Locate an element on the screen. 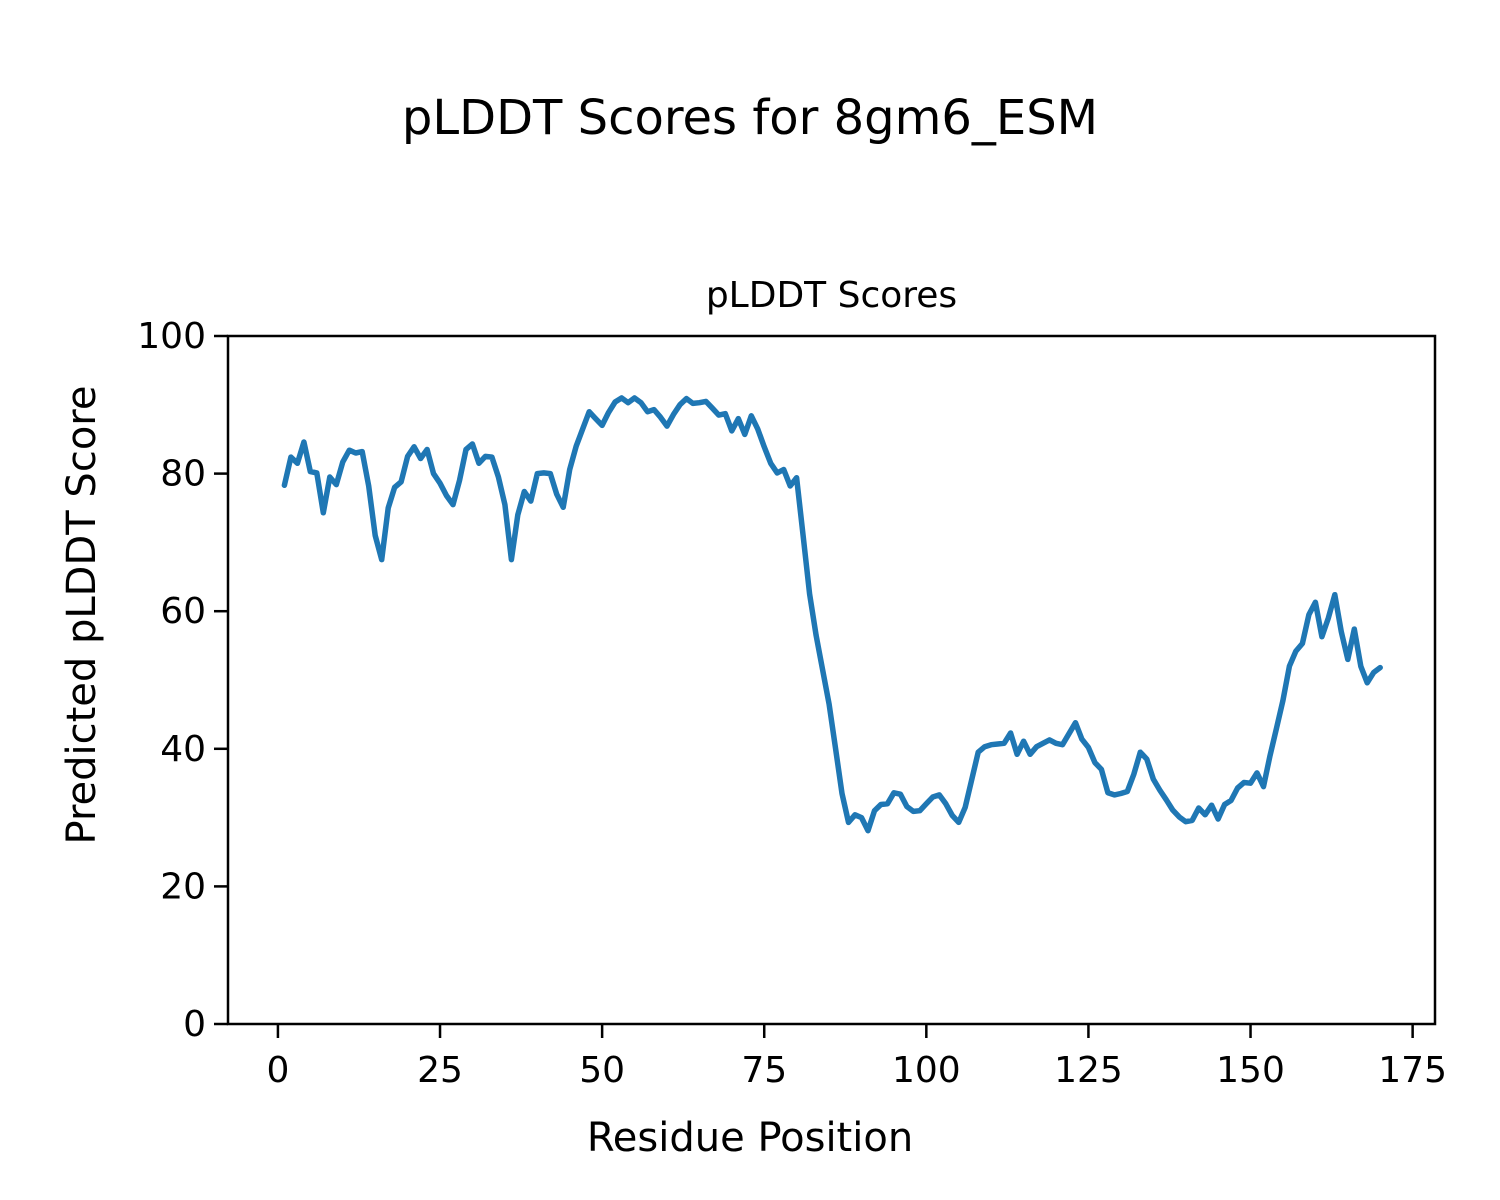 This screenshot has height=1200, width=1500. x-tick-label: 75 is located at coordinates (764, 1070).